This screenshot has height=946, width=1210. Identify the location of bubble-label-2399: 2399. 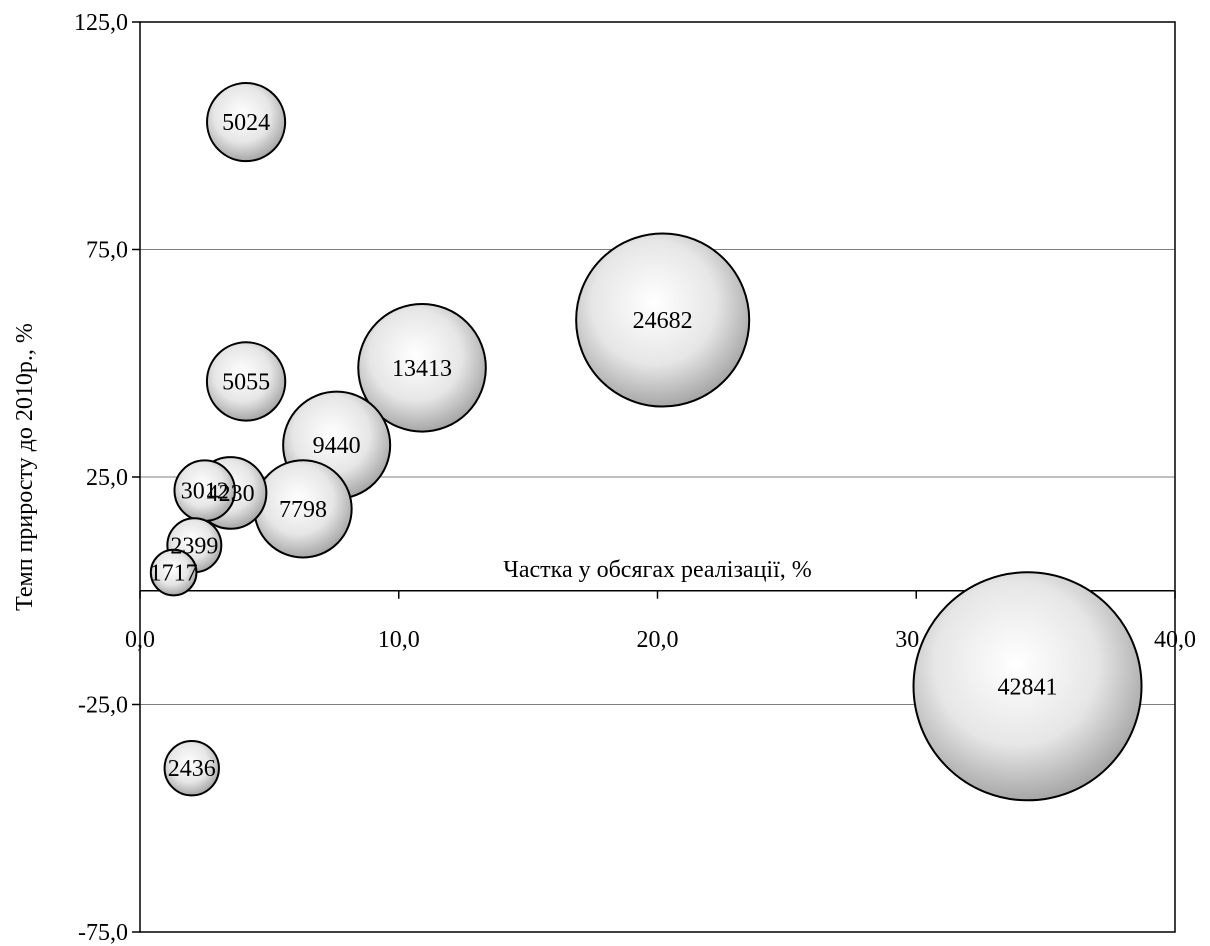
(194, 546).